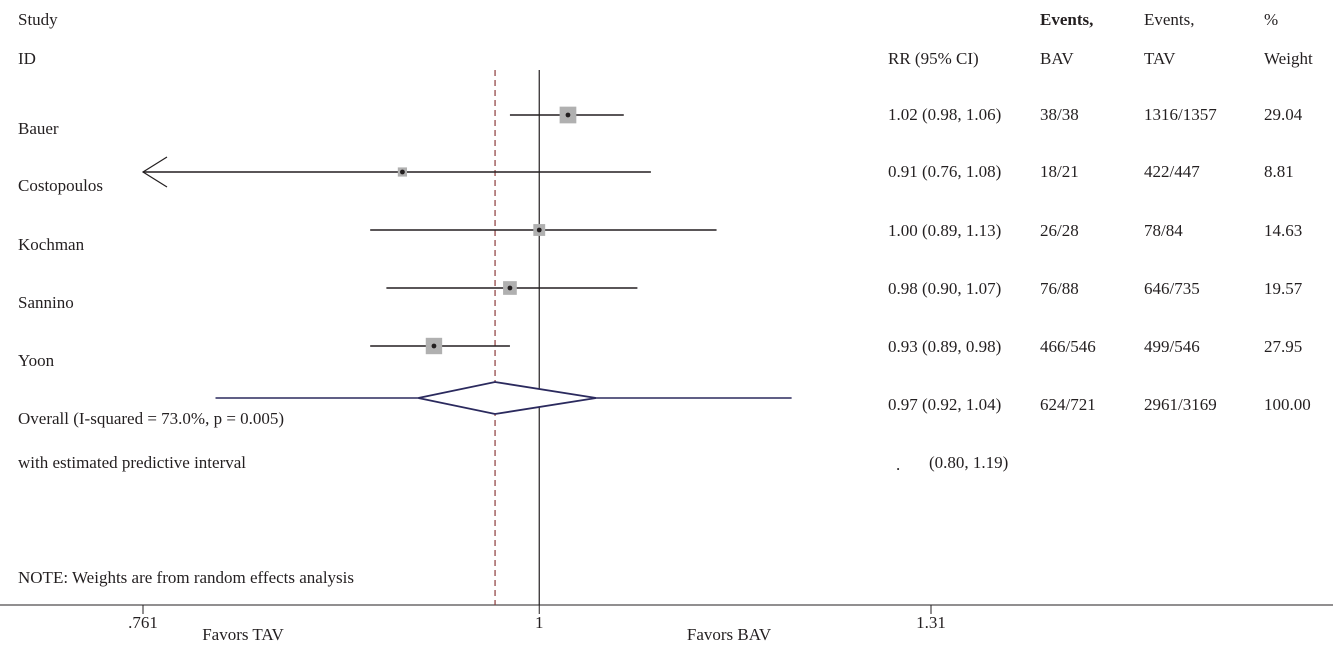 The width and height of the screenshot is (1333, 646). Describe the element at coordinates (243, 634) in the screenshot. I see `favors-tav-label: Favors TAV` at that location.